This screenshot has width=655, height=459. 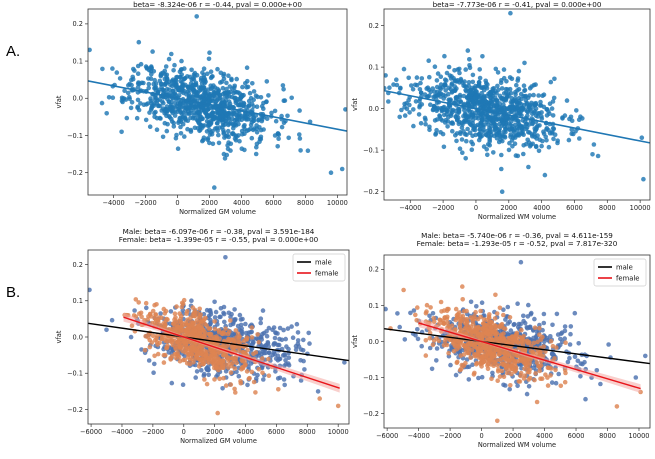 I want to click on legend-label-female: female, so click(x=627, y=278).